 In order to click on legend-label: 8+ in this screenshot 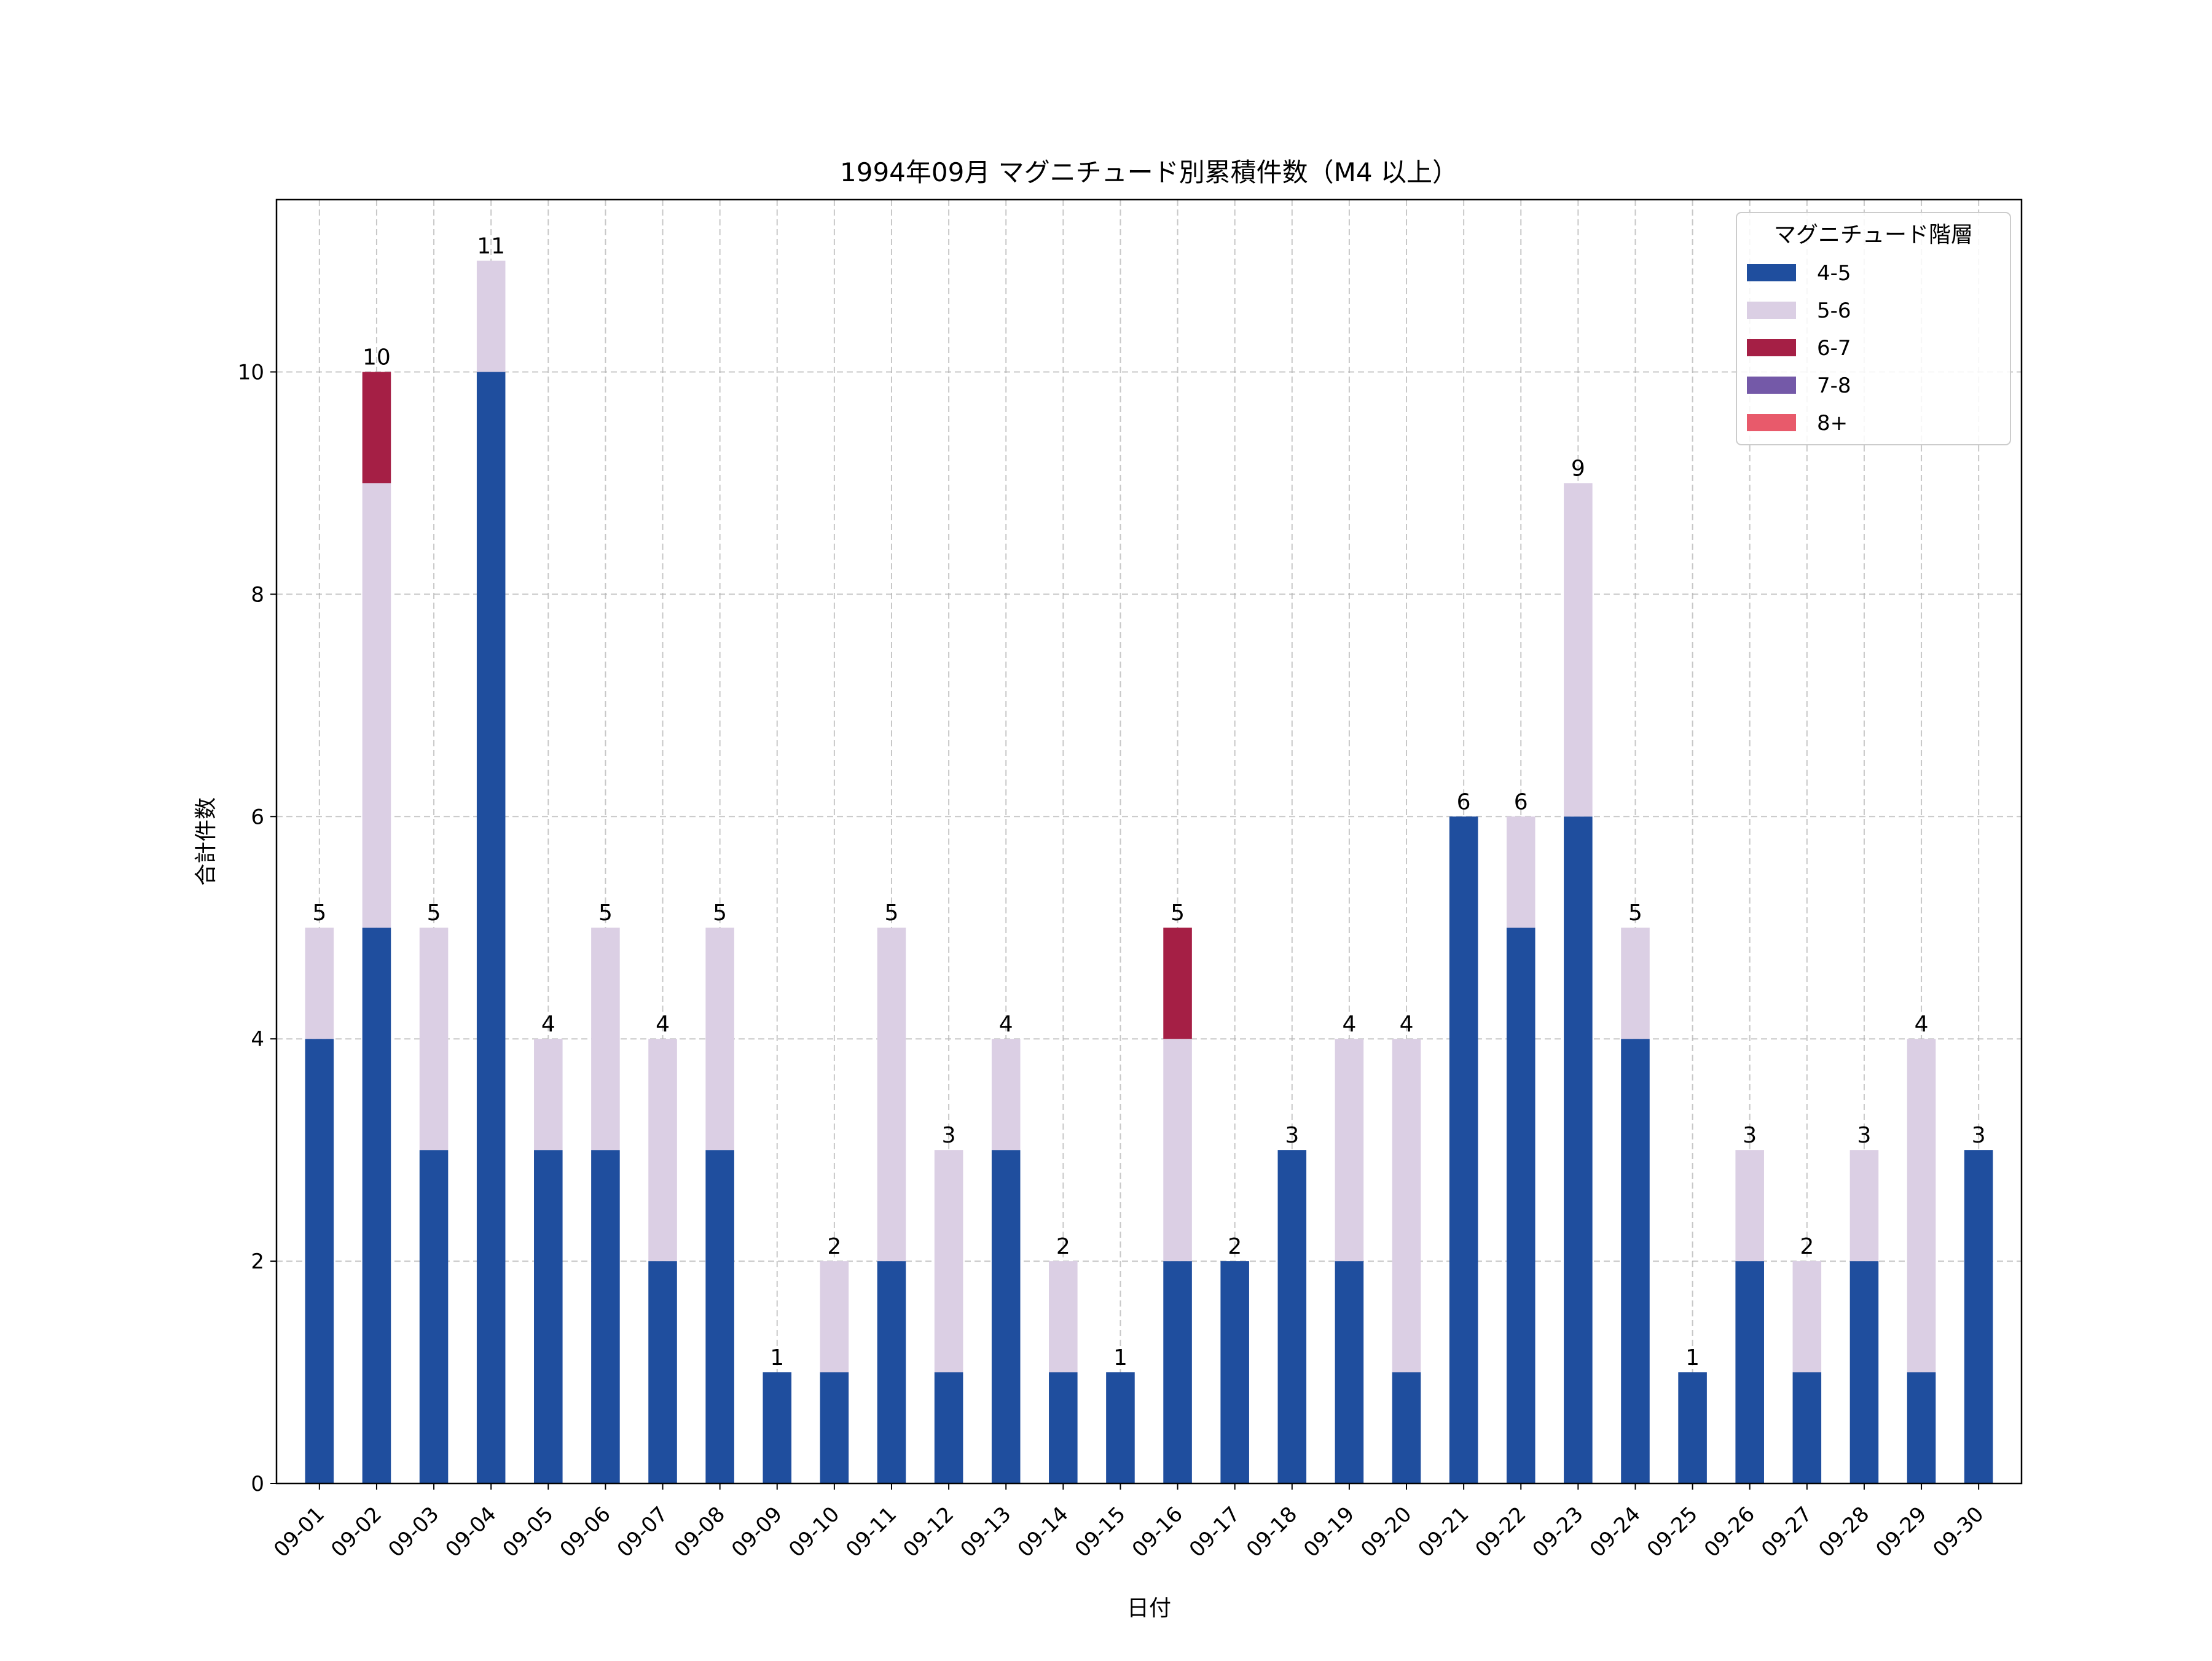, I will do `click(1832, 423)`.